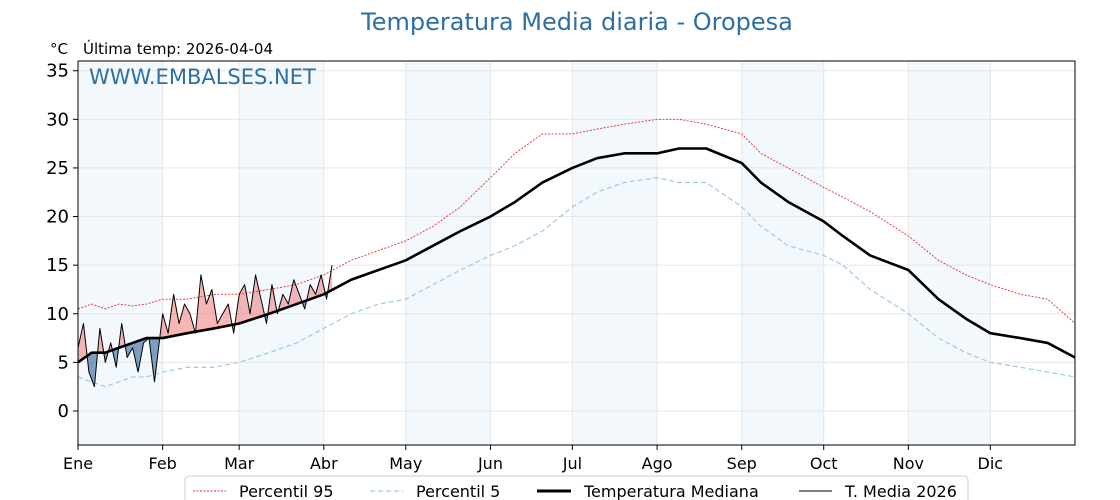 This screenshot has height=500, width=1120. What do you see at coordinates (281, 253) in the screenshot?
I see `month-band-mar` at bounding box center [281, 253].